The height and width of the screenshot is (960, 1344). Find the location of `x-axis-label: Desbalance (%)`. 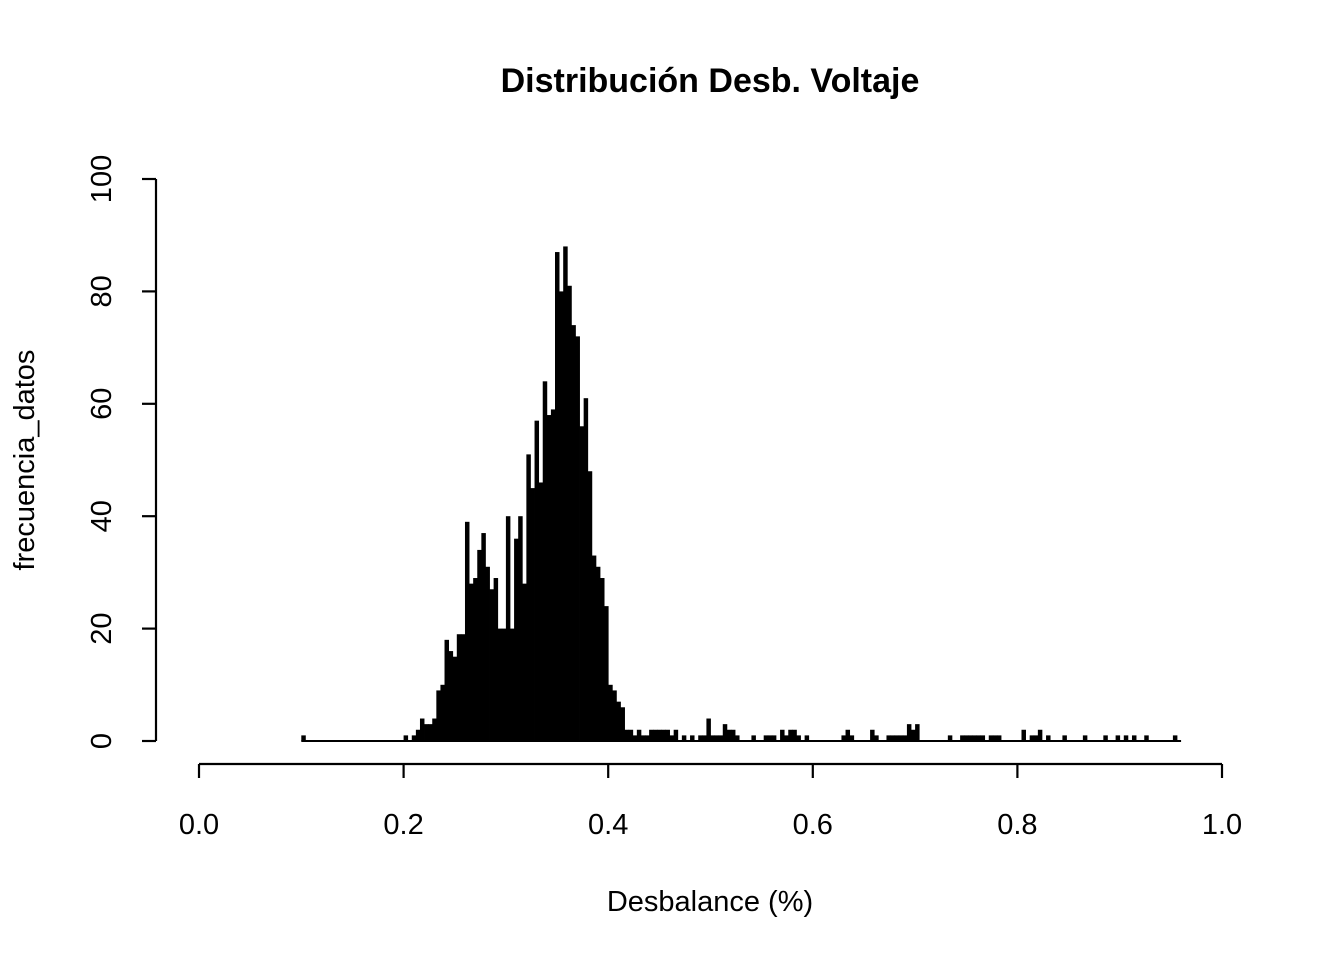

x-axis-label: Desbalance (%) is located at coordinates (710, 902).